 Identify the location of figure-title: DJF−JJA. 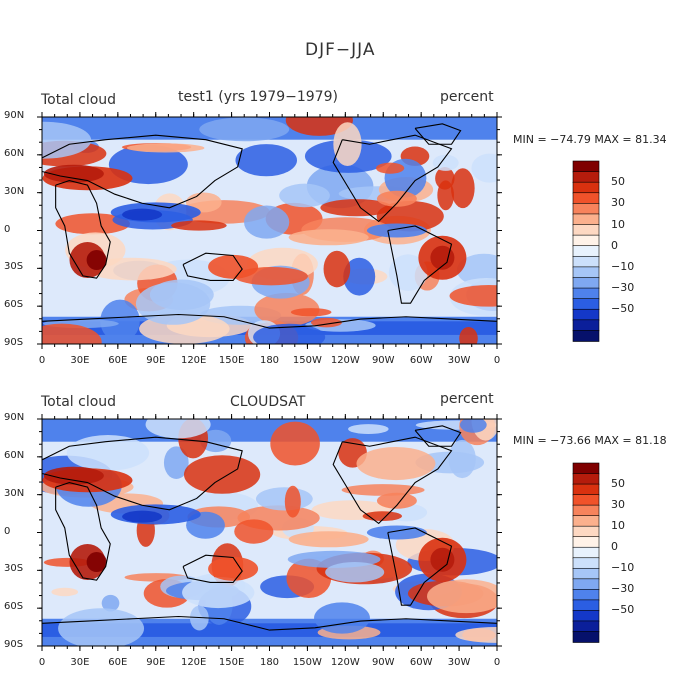
(340, 50).